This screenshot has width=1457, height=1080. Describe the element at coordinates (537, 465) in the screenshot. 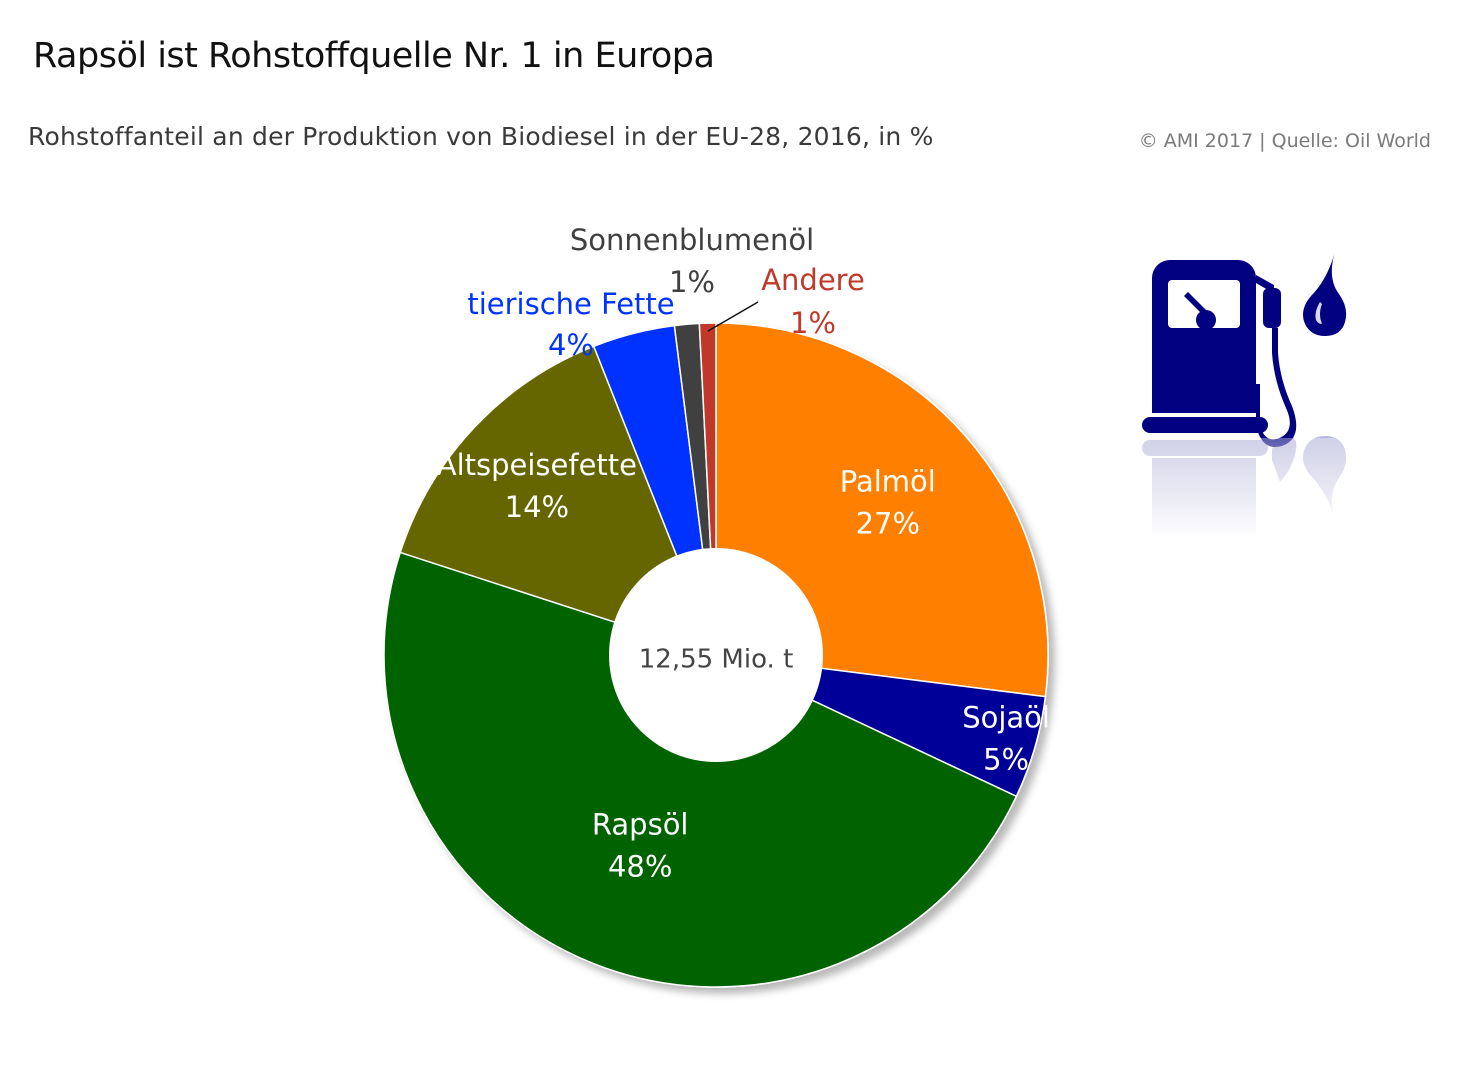

I see `slice-label-altspeisefette: Altspeisefette` at that location.